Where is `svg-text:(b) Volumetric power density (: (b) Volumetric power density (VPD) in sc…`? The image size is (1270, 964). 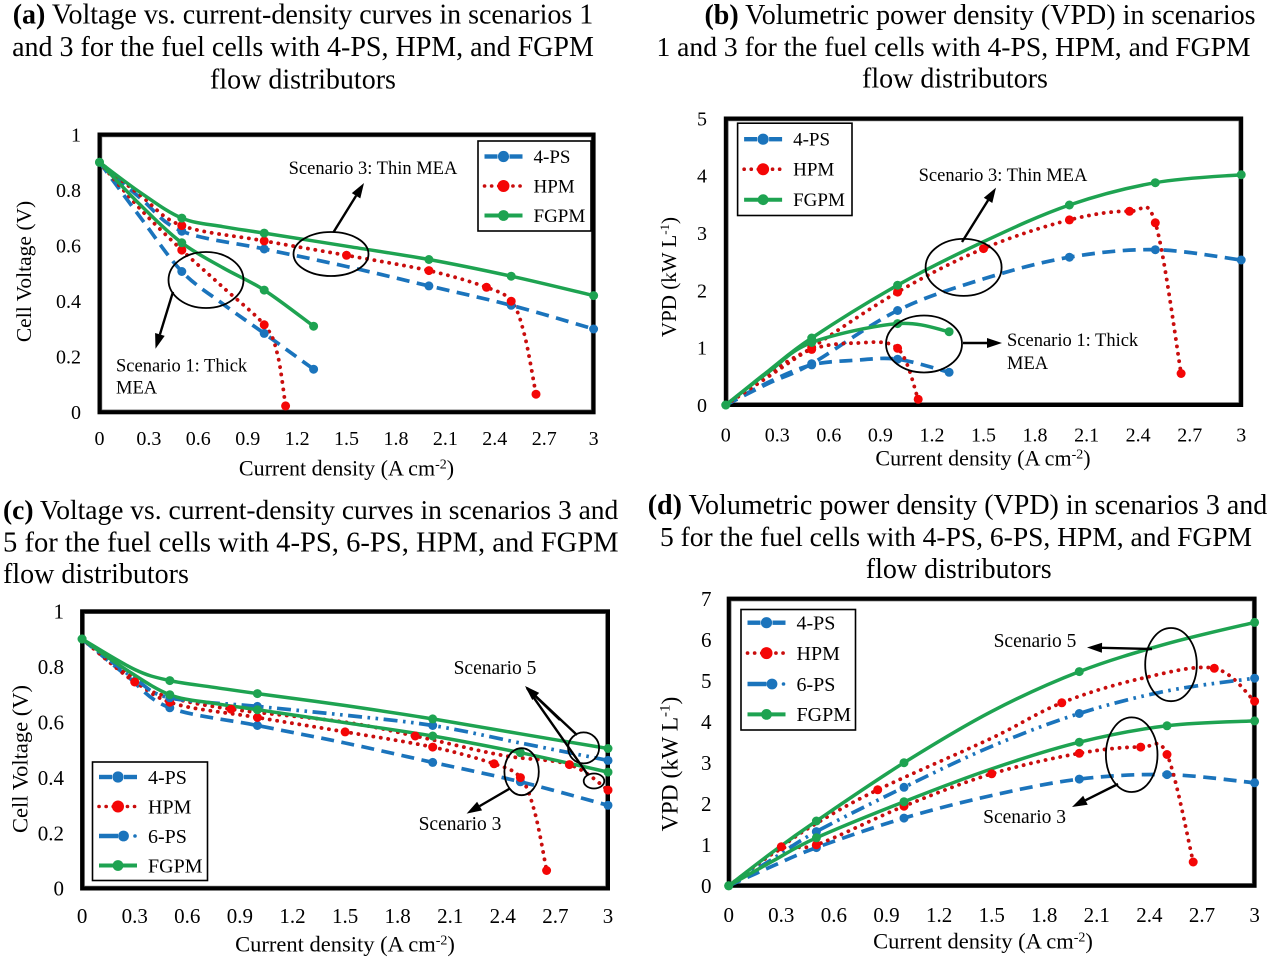
svg-text:(b) Volumetric power density (: (b) Volumetric power density (VPD) in sc… is located at coordinates (979, 15).